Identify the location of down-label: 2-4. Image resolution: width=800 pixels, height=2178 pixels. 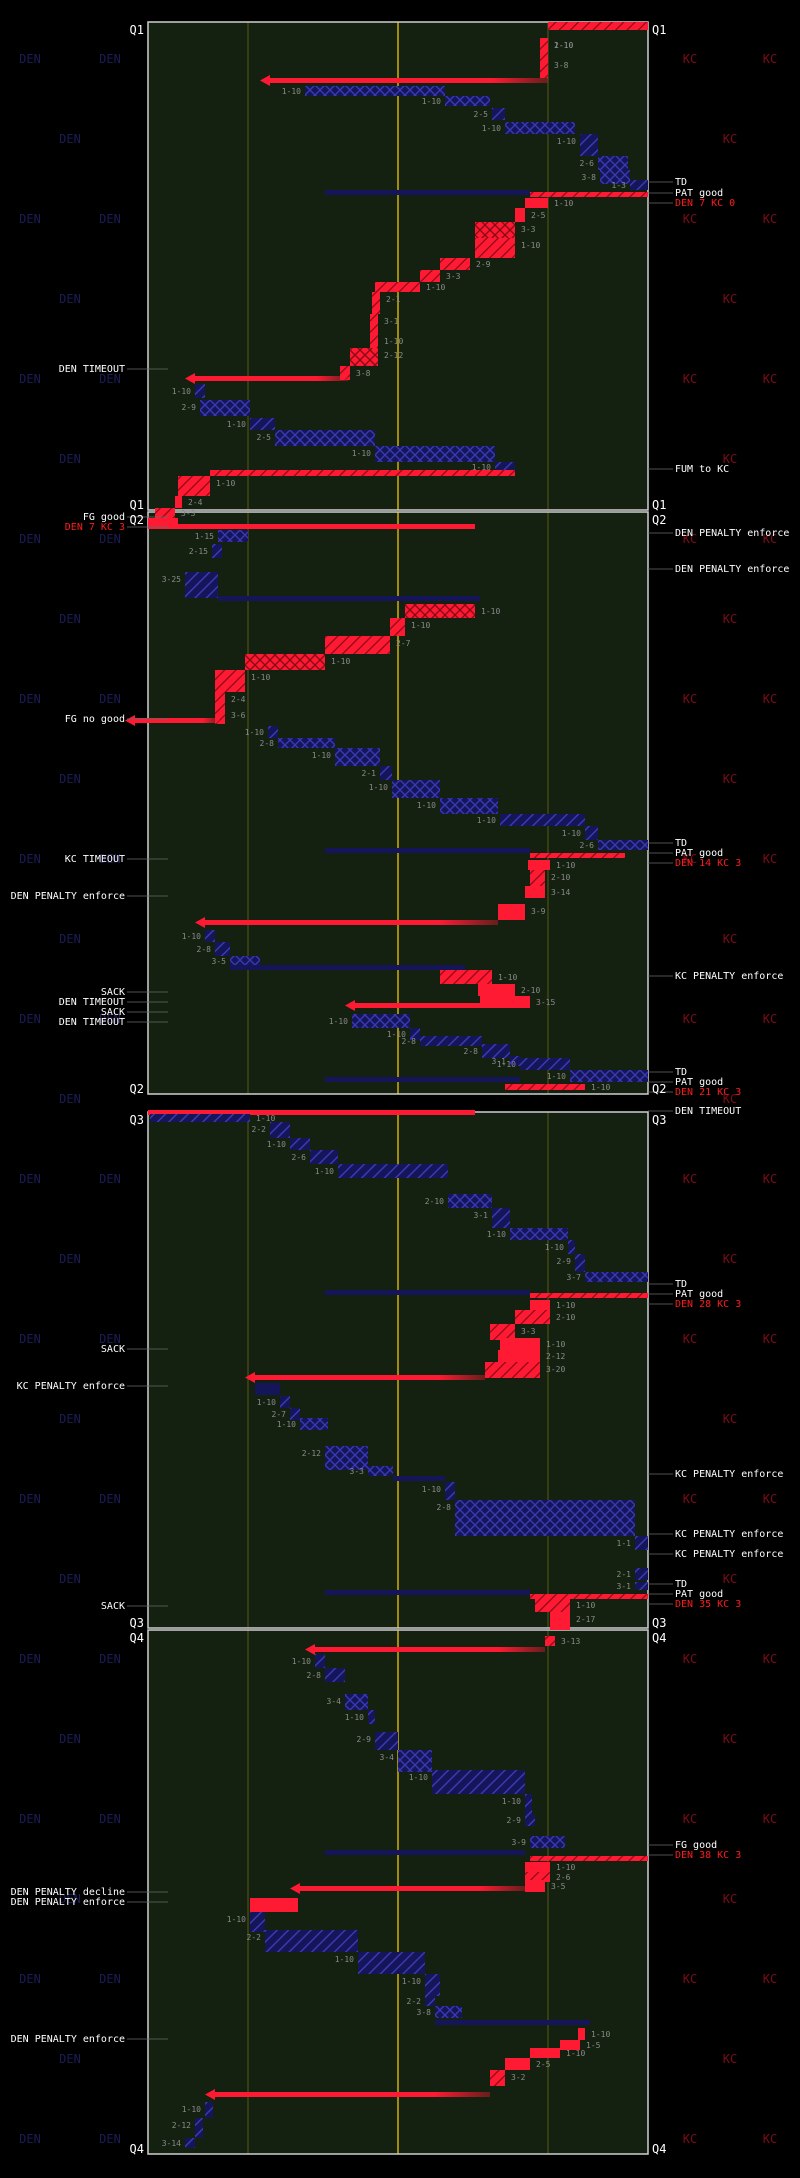
(238, 699).